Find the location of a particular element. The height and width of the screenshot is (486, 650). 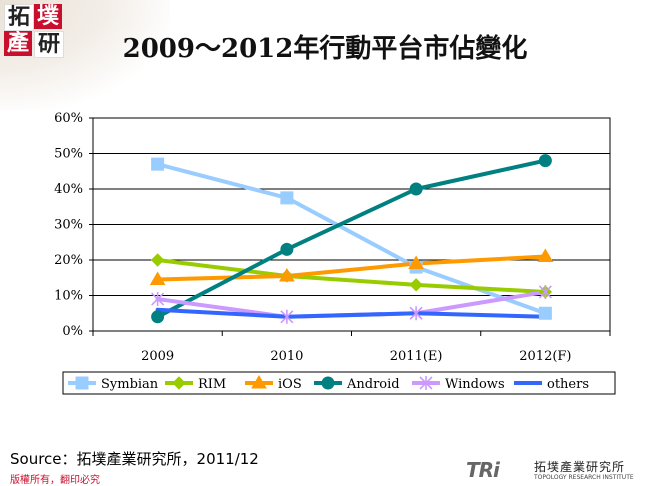

y-tick-label: 20% is located at coordinates (68, 260).